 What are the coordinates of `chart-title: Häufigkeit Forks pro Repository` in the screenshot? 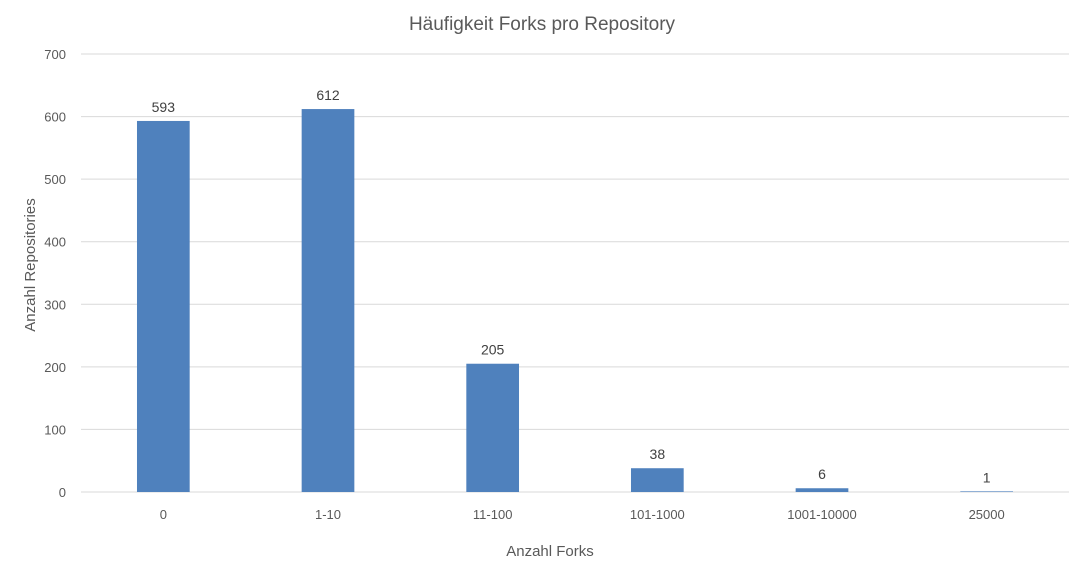 It's located at (542, 24).